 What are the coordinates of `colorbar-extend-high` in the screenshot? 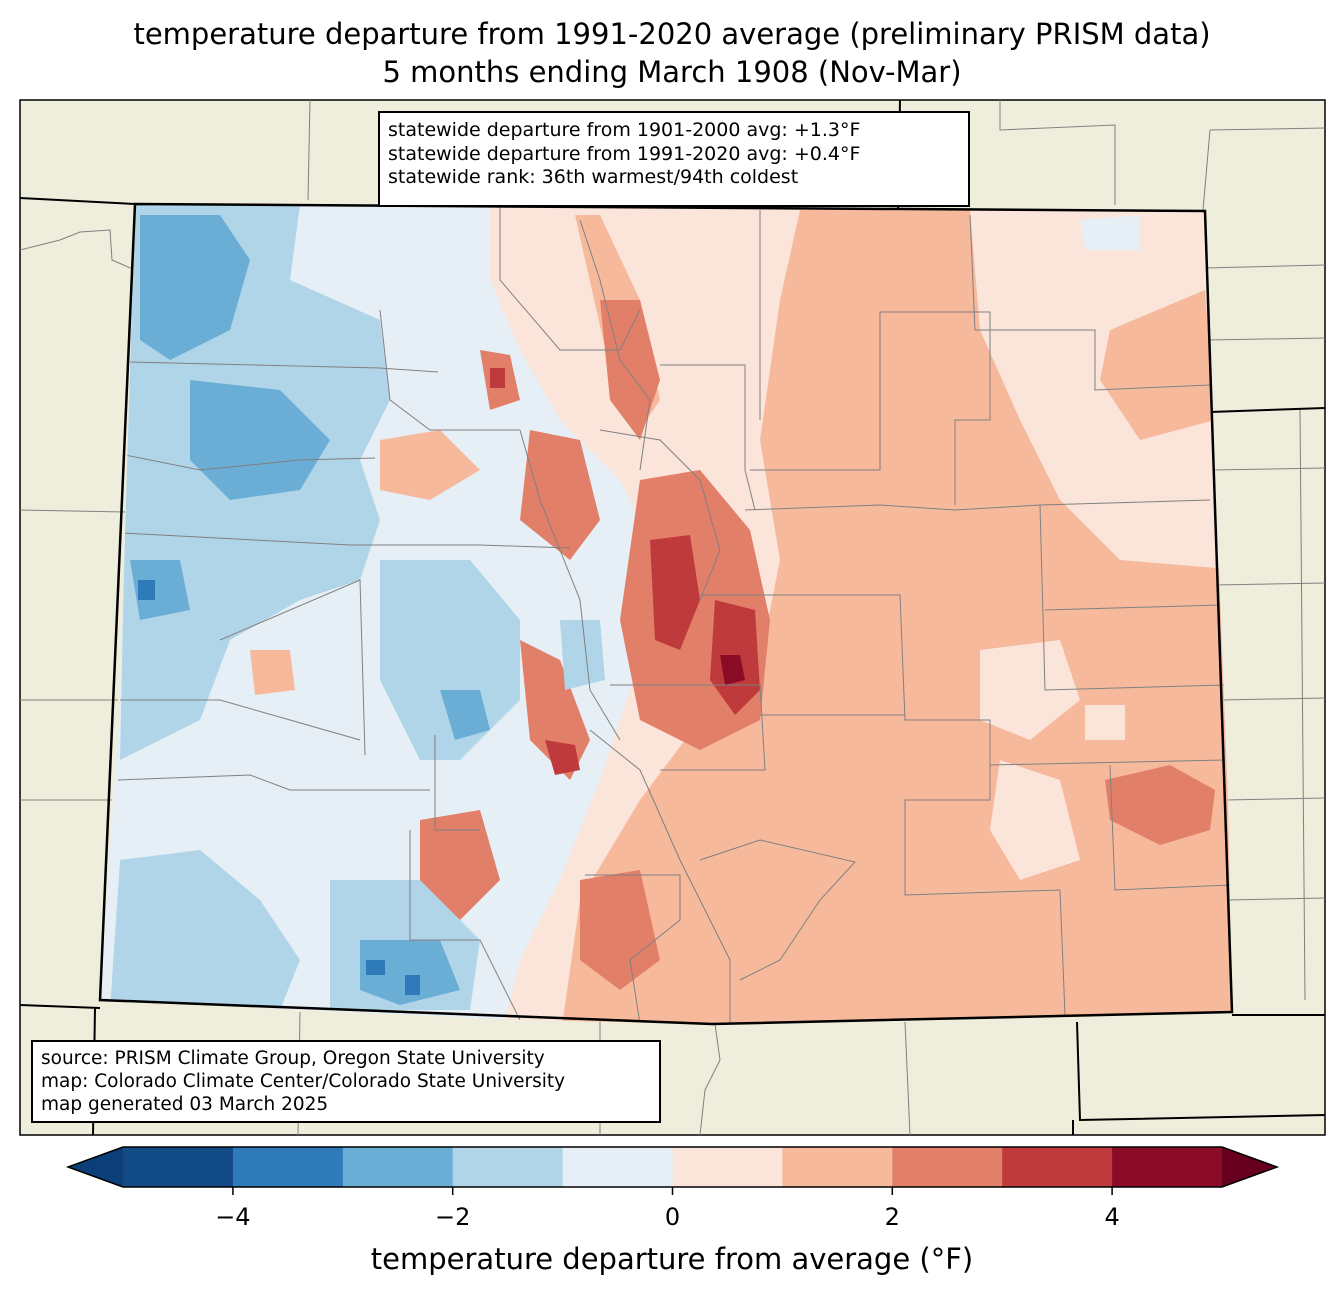 It's located at (1249, 1167).